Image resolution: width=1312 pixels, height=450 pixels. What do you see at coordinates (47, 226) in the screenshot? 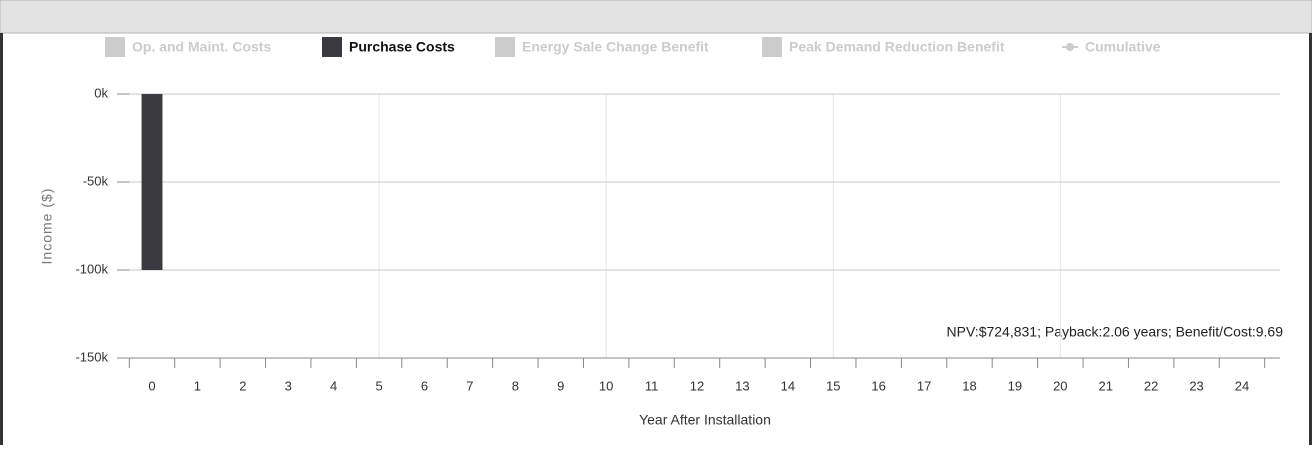
I see `y-axis-title: Income ($)` at bounding box center [47, 226].